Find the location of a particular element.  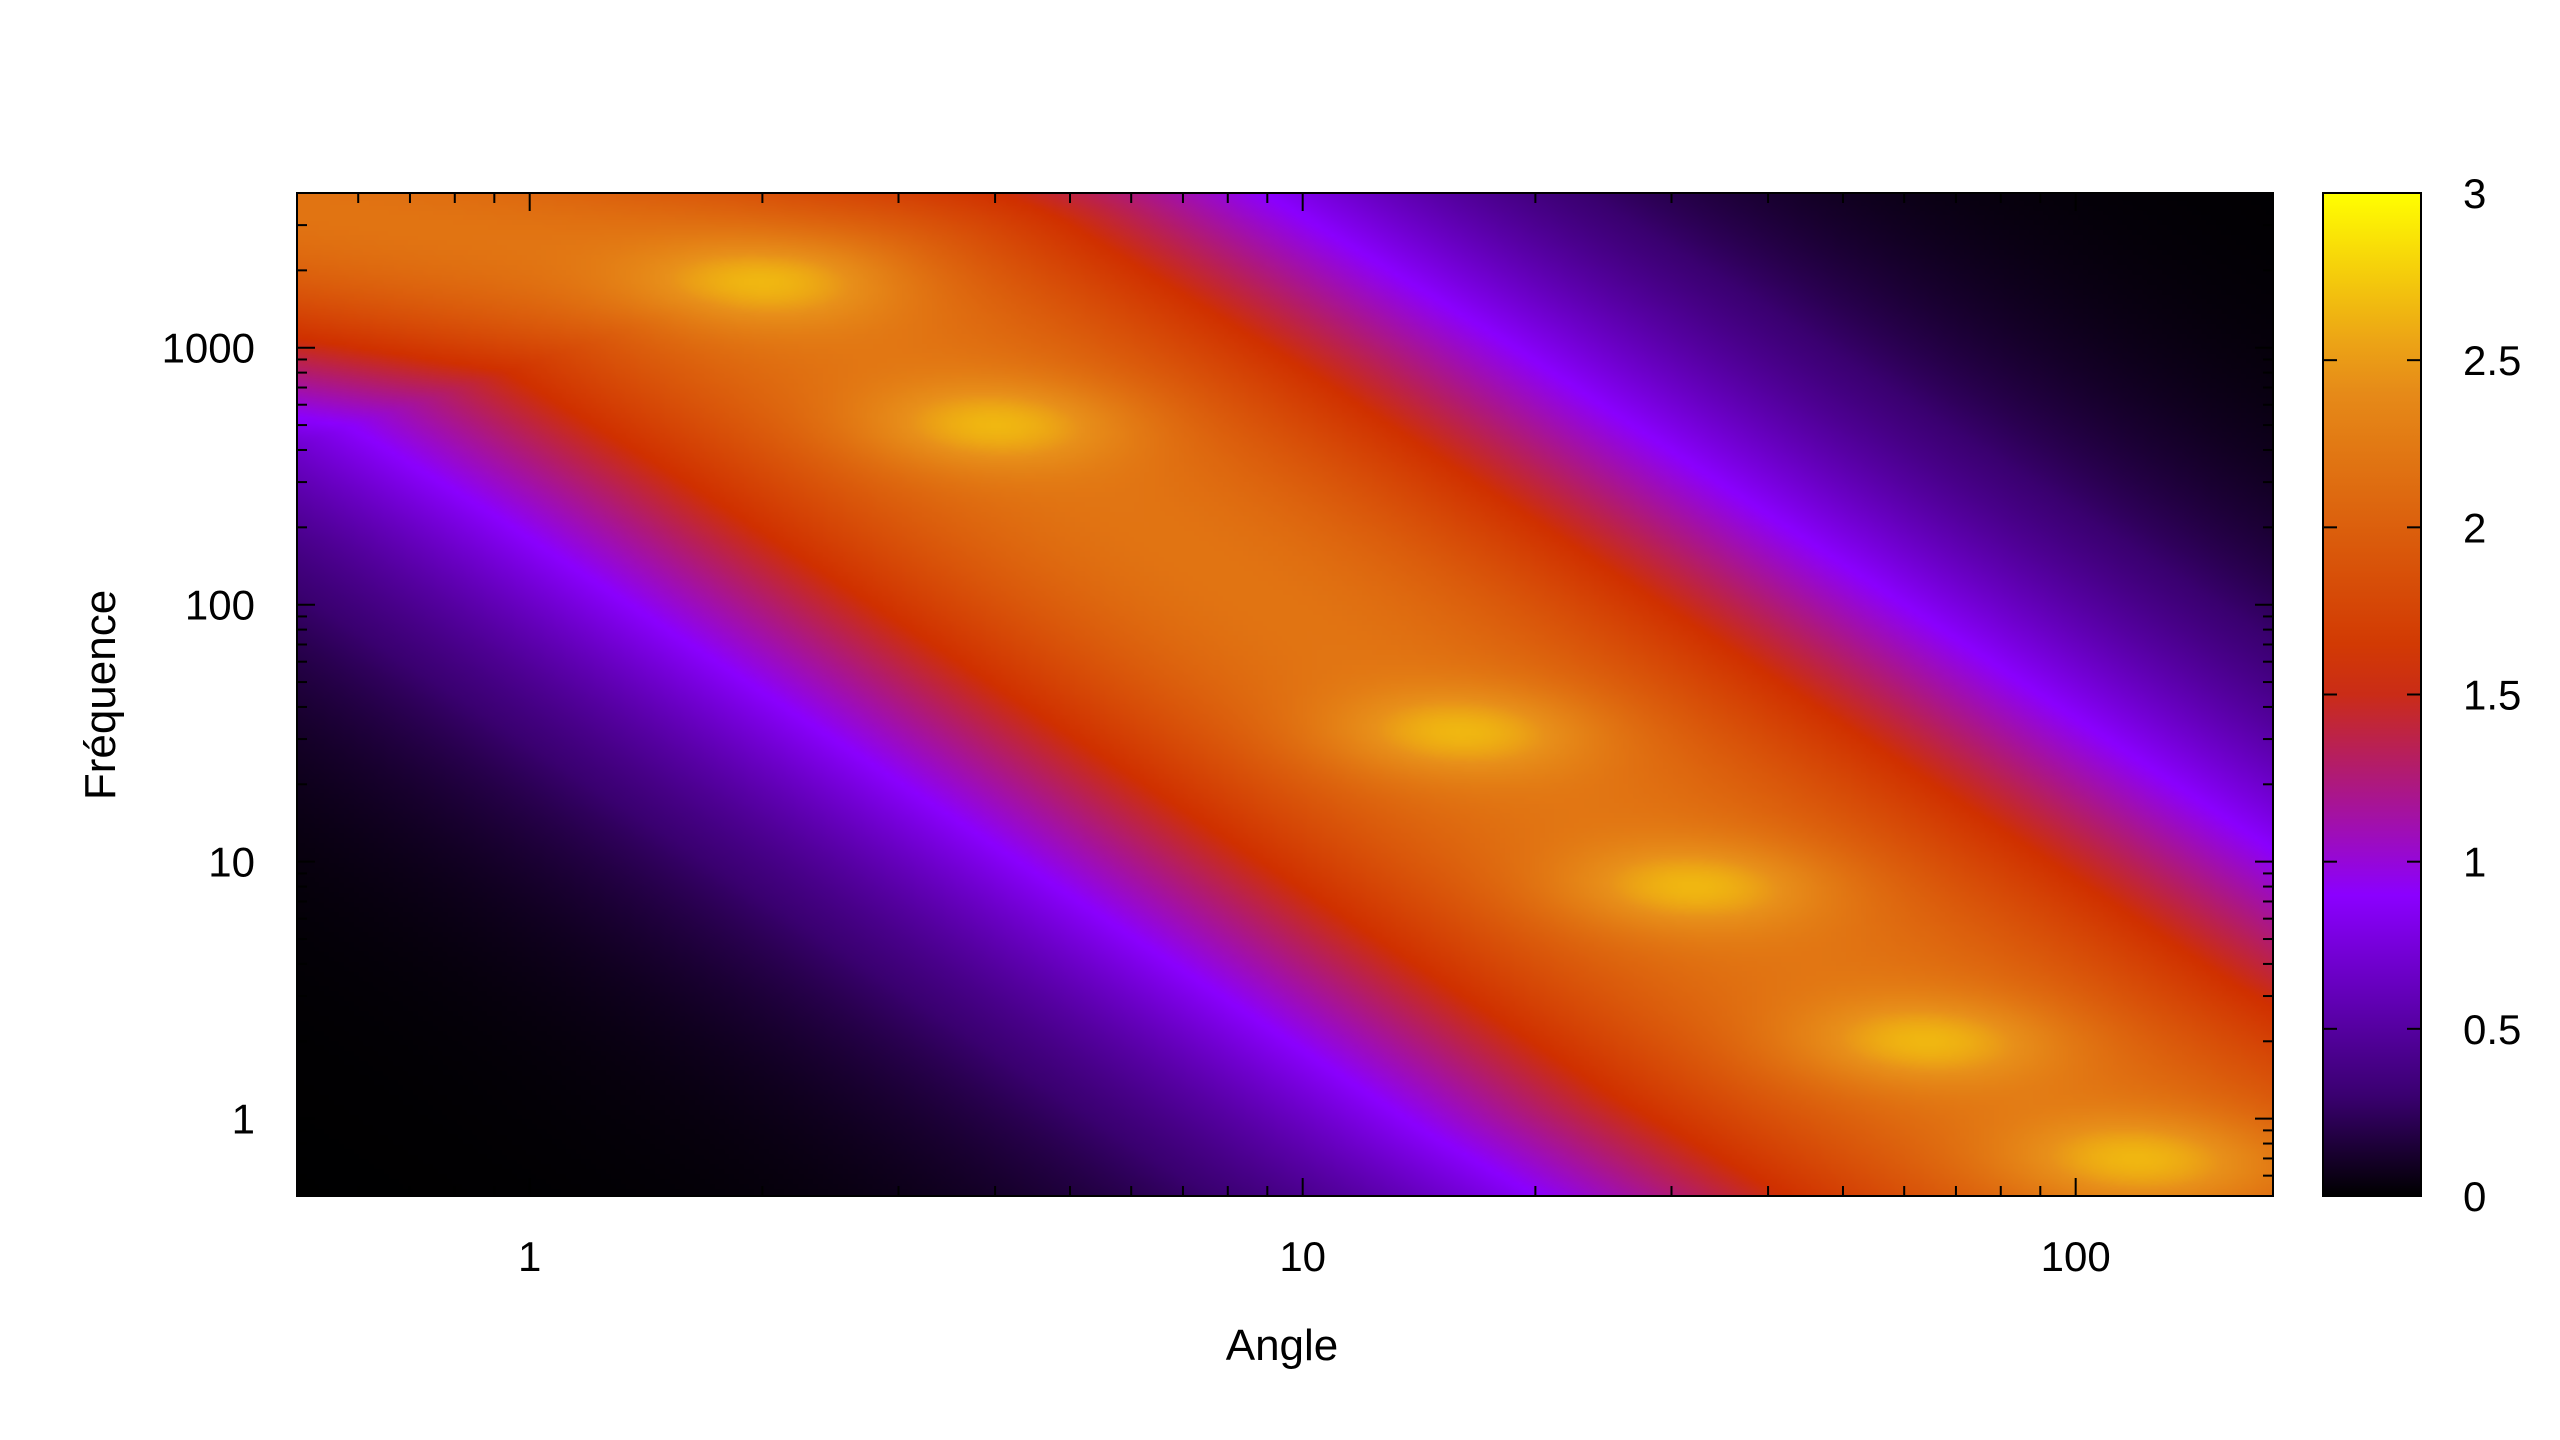

x-tick-label: 1 is located at coordinates (529, 1256).